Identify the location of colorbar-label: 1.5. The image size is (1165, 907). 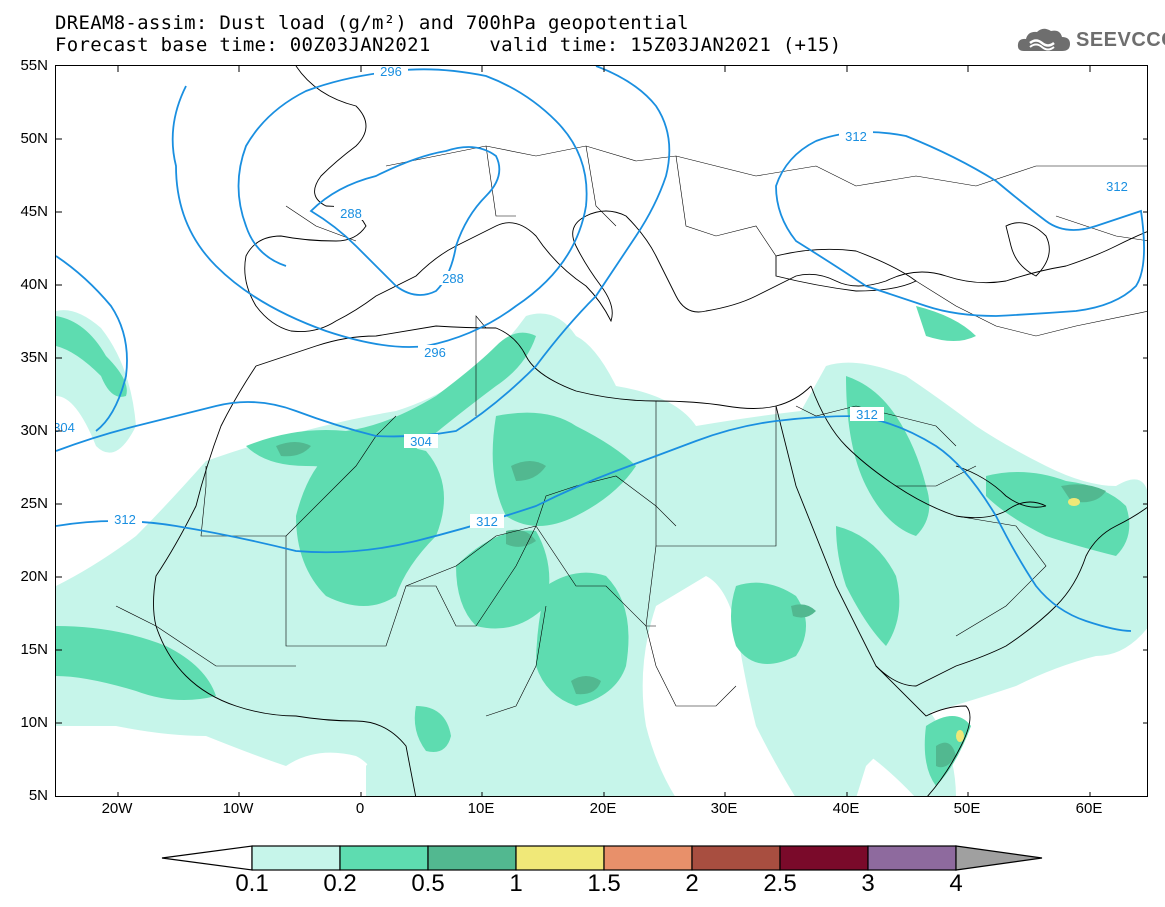
(604, 883).